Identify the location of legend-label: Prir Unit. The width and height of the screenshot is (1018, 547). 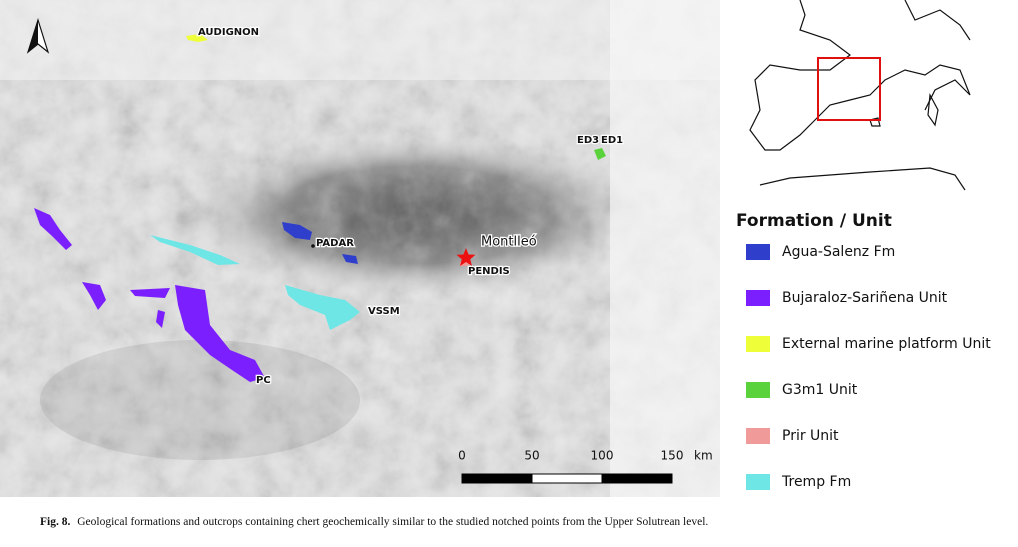
(810, 436).